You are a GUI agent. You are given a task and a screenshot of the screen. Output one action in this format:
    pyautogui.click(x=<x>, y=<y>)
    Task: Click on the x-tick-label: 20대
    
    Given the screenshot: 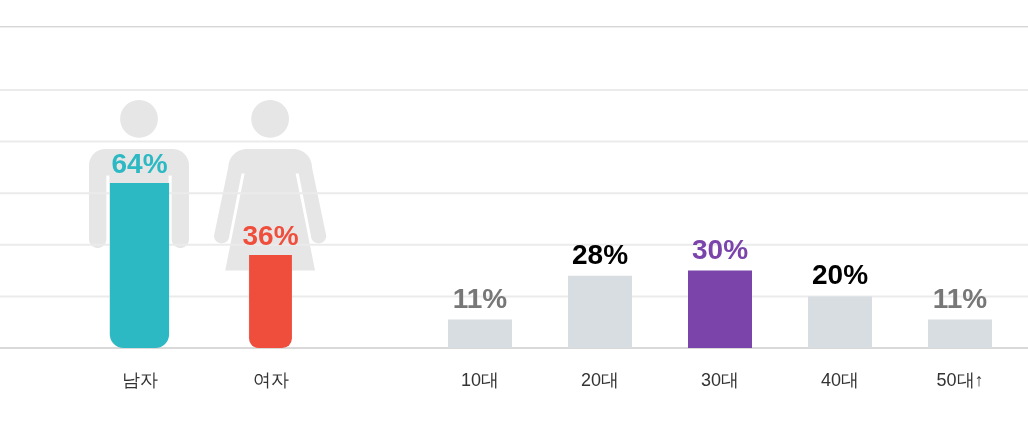 What is the action you would take?
    pyautogui.click(x=600, y=379)
    